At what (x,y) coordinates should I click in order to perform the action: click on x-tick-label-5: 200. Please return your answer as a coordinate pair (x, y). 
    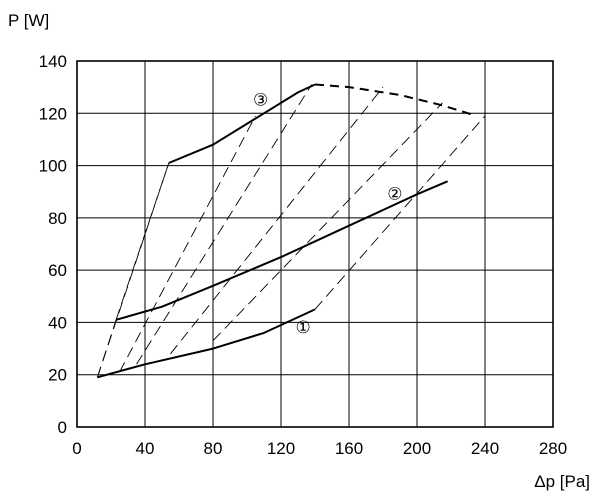
    Looking at the image, I should click on (417, 448).